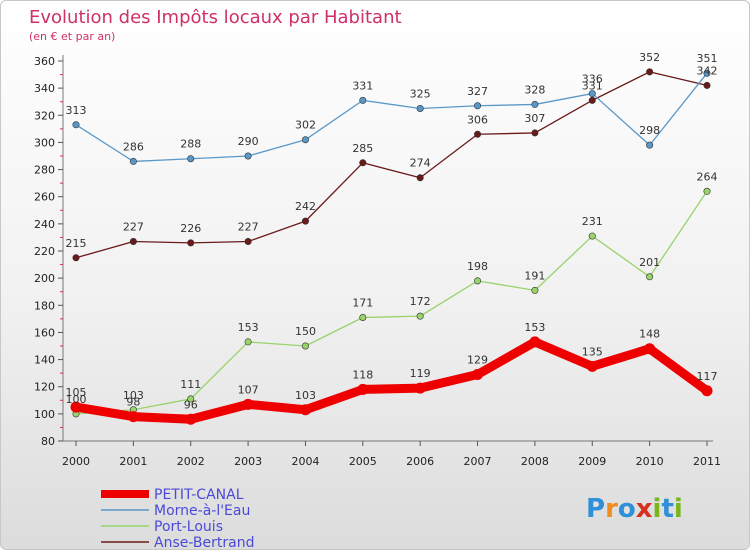 This screenshot has width=750, height=550. What do you see at coordinates (477, 119) in the screenshot?
I see `data-label: 306` at bounding box center [477, 119].